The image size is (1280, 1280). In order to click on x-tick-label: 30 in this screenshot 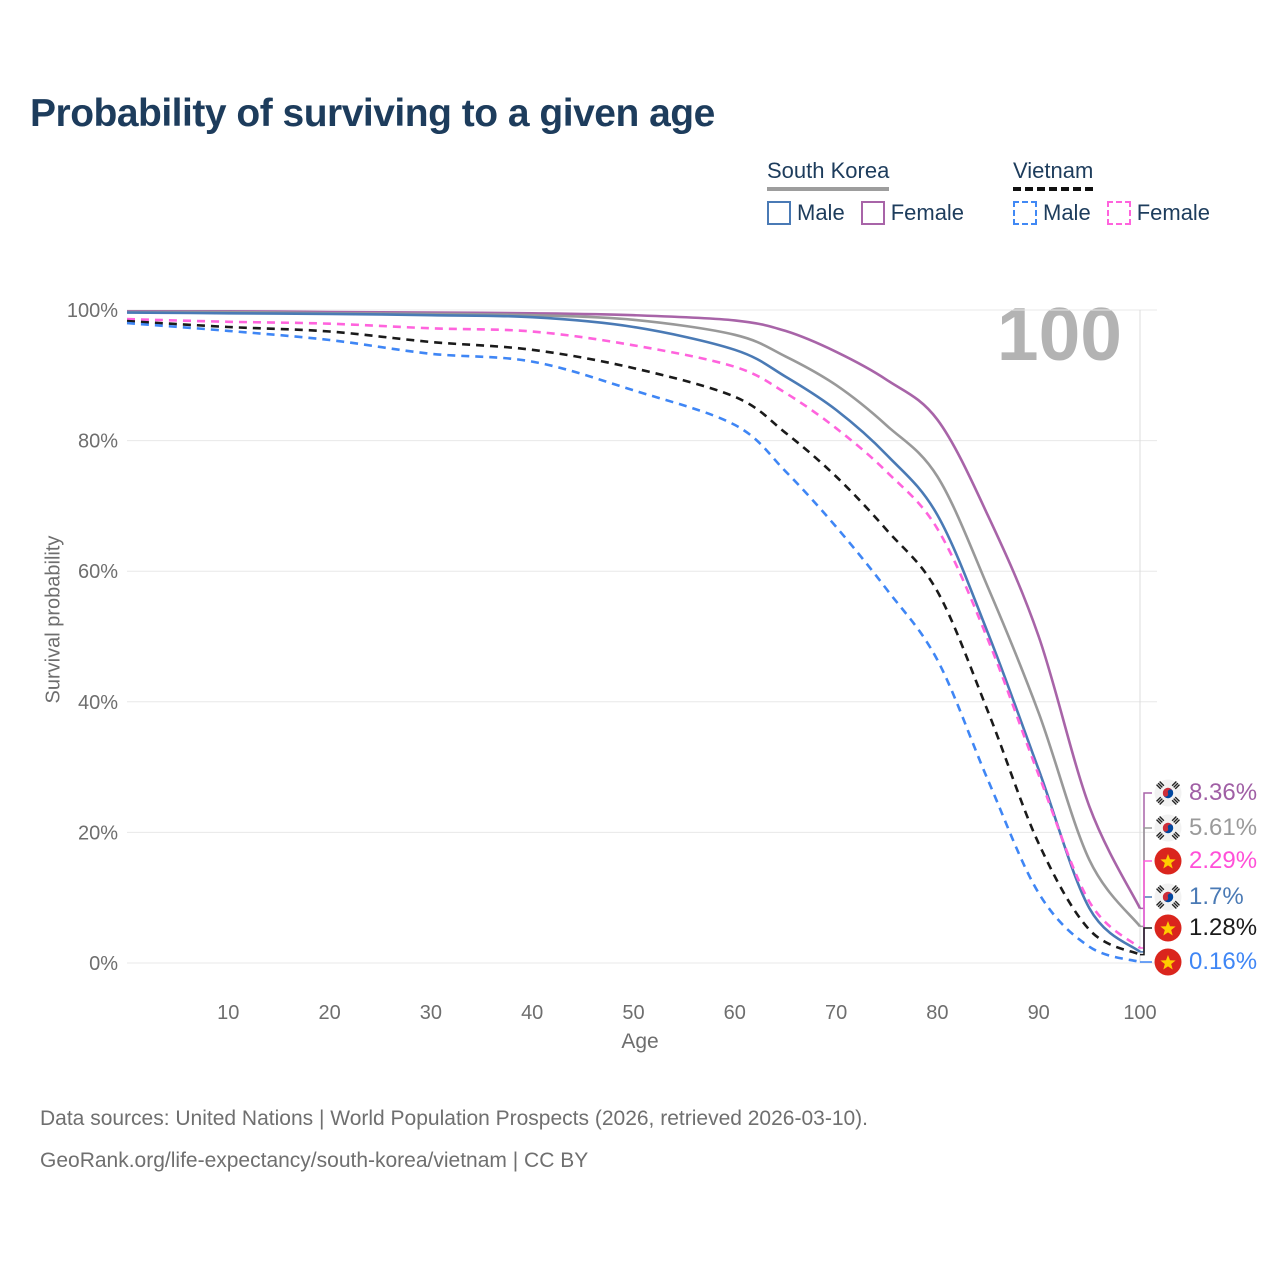, I will do `click(431, 1013)`.